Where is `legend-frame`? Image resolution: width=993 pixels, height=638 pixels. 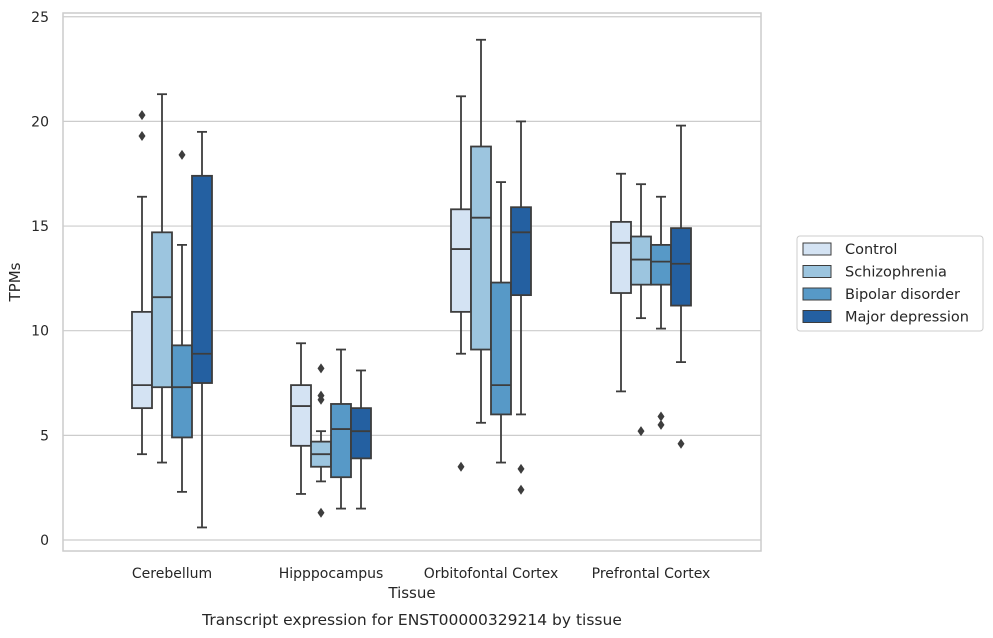 legend-frame is located at coordinates (890, 283).